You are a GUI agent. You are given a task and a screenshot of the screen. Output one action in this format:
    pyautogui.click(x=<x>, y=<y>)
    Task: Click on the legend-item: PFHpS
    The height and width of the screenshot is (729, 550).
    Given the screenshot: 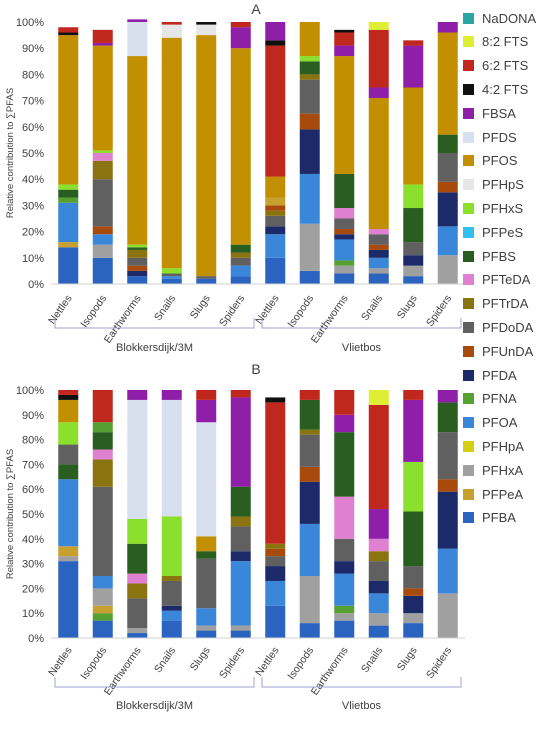 What is the action you would take?
    pyautogui.click(x=493, y=185)
    